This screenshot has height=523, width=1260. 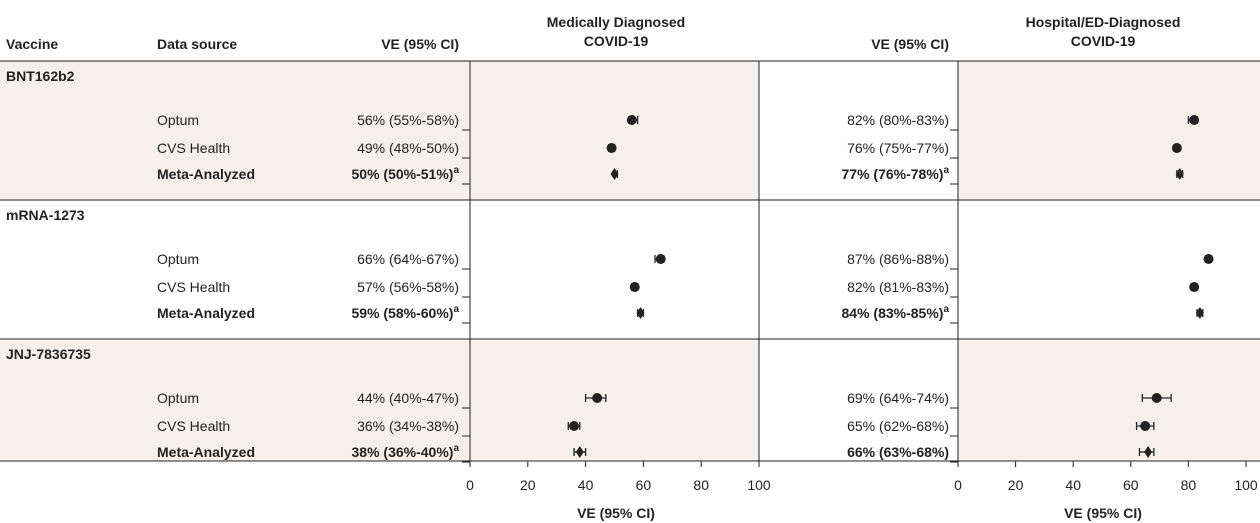 What do you see at coordinates (48, 354) in the screenshot?
I see `vaccine-label: JNJ-7836735` at bounding box center [48, 354].